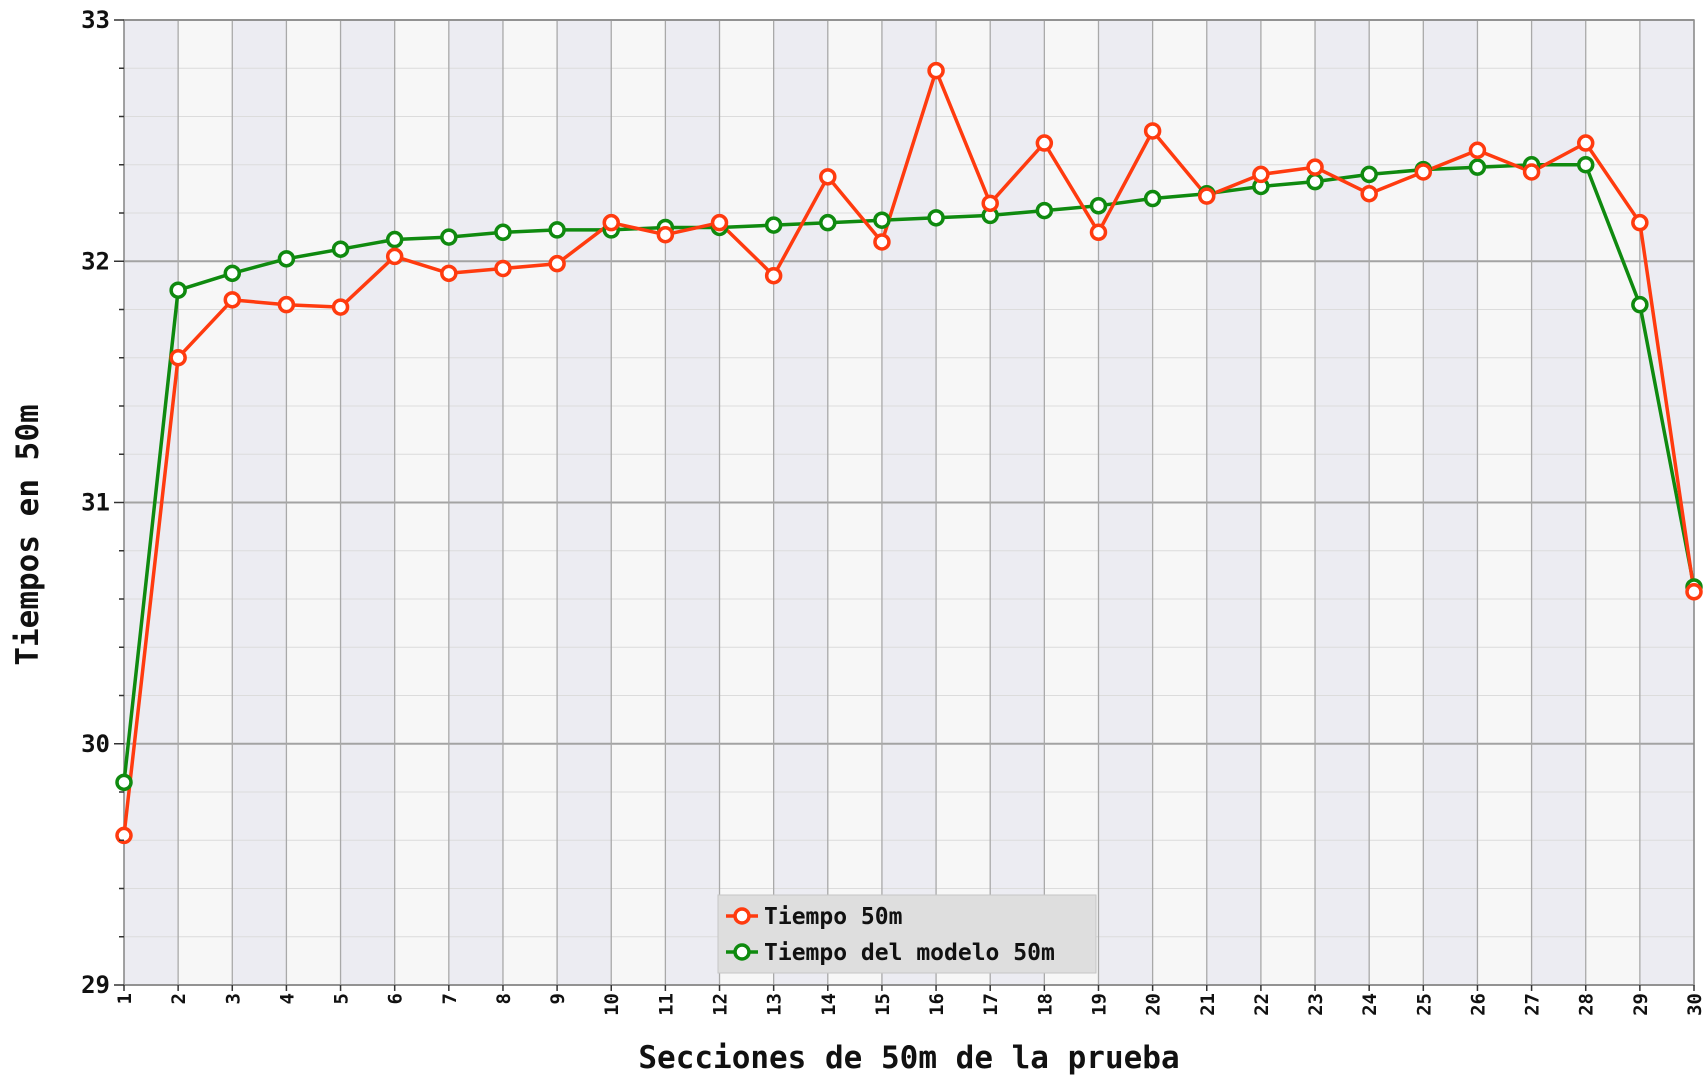  What do you see at coordinates (233, 998) in the screenshot?
I see `x-tick-label: 3` at bounding box center [233, 998].